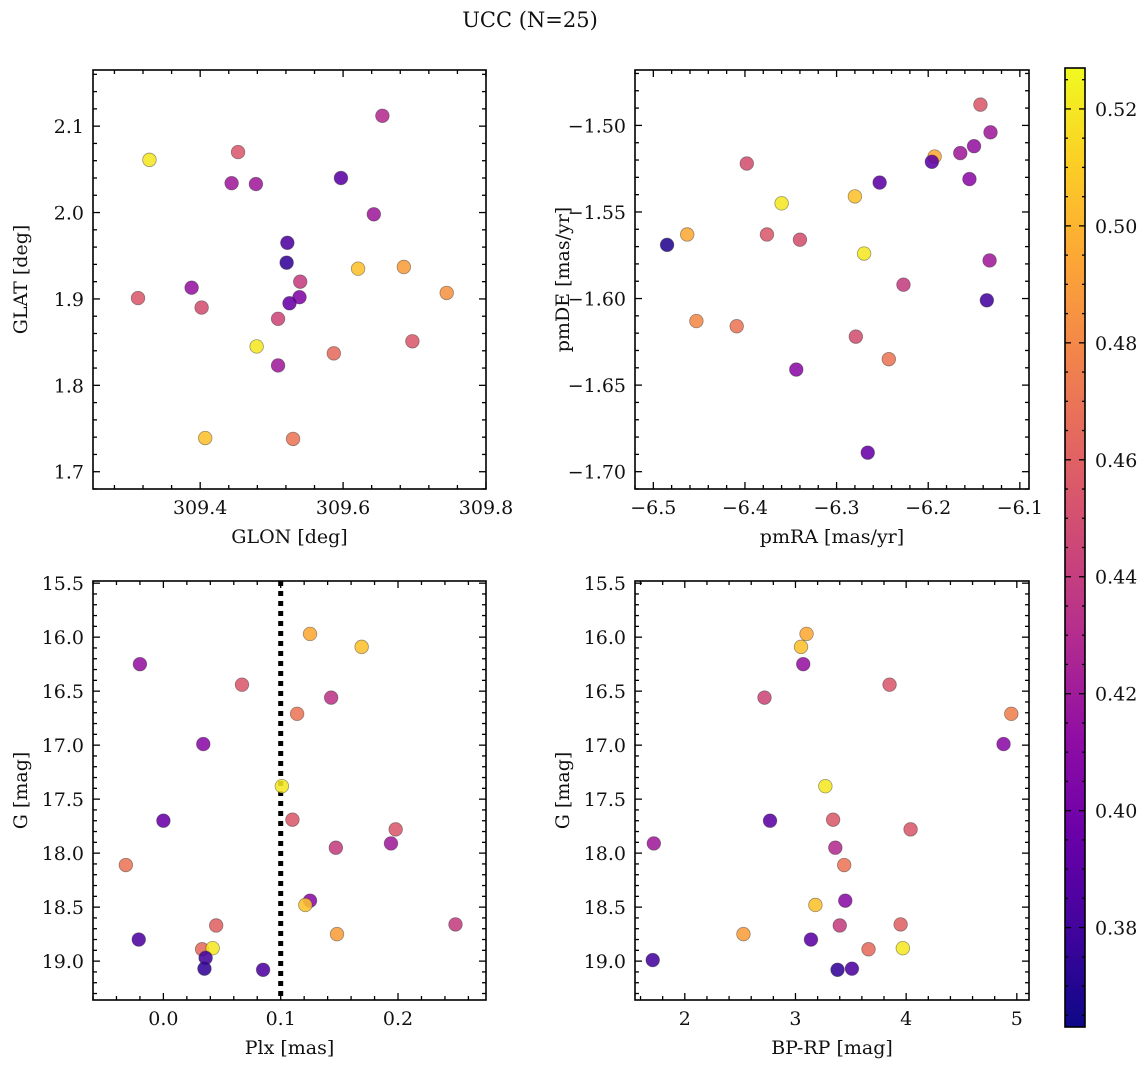  Describe the element at coordinates (1116, 110) in the screenshot. I see `colorbar-tick-label: 0.52` at that location.